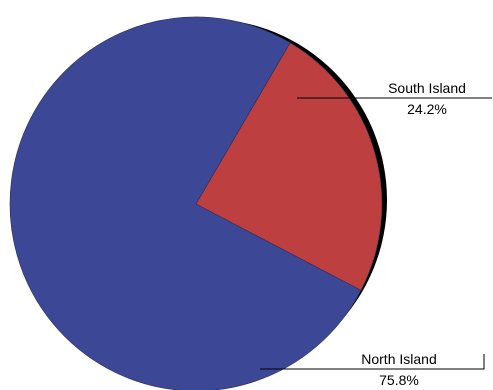 The width and height of the screenshot is (493, 390). Describe the element at coordinates (399, 380) in the screenshot. I see `slice-percent-label: 75.8%` at that location.